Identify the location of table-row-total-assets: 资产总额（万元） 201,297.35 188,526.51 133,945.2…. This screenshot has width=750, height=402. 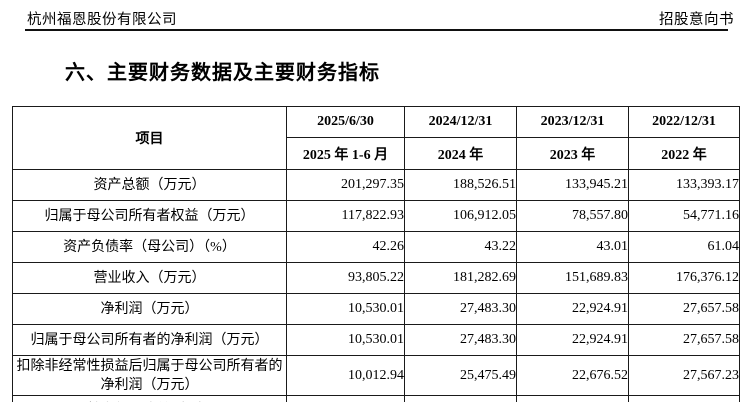
(376, 185).